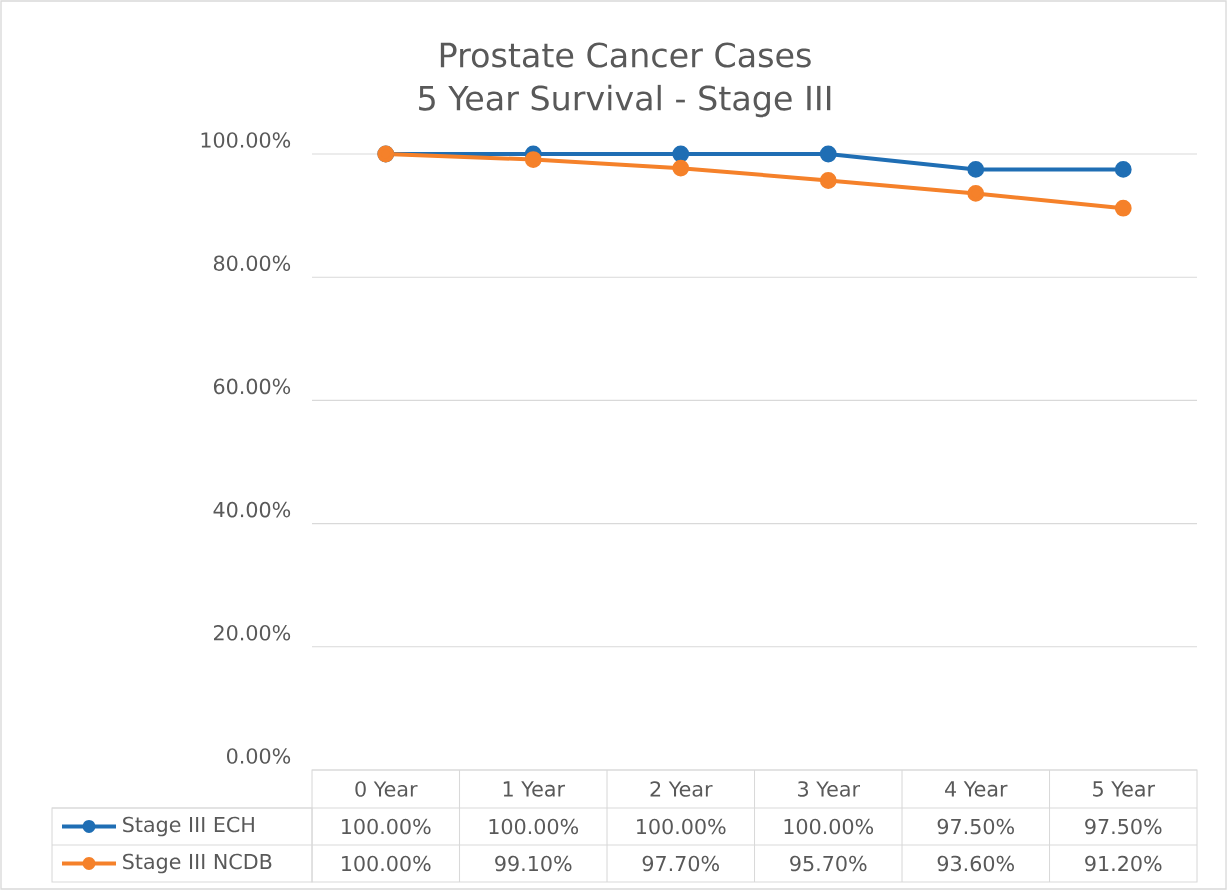 This screenshot has height=890, width=1227. I want to click on data-label: 91.20%, so click(1123, 863).